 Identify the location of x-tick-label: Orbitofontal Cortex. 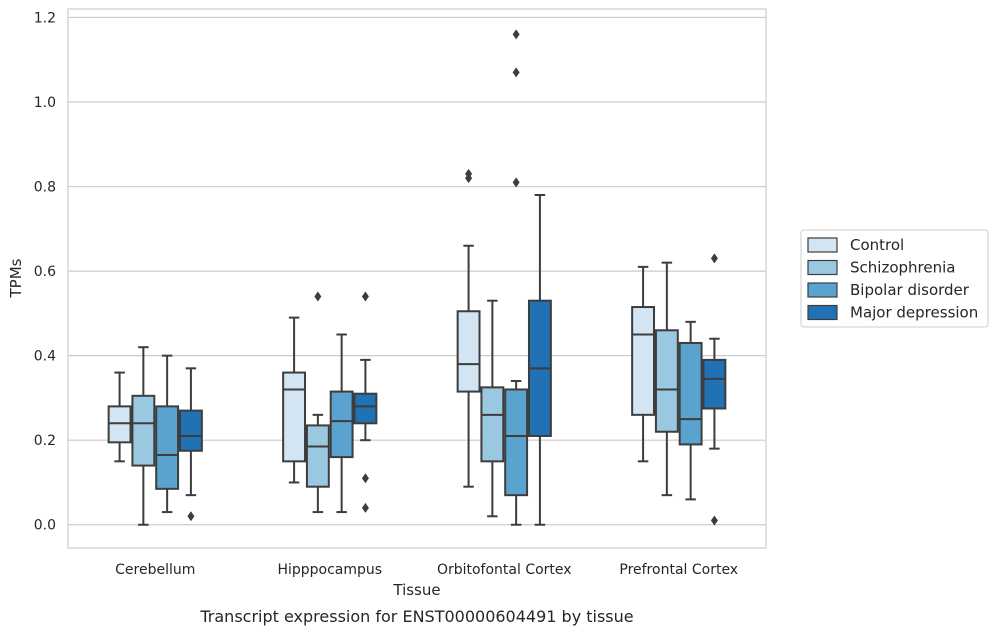
(504, 570).